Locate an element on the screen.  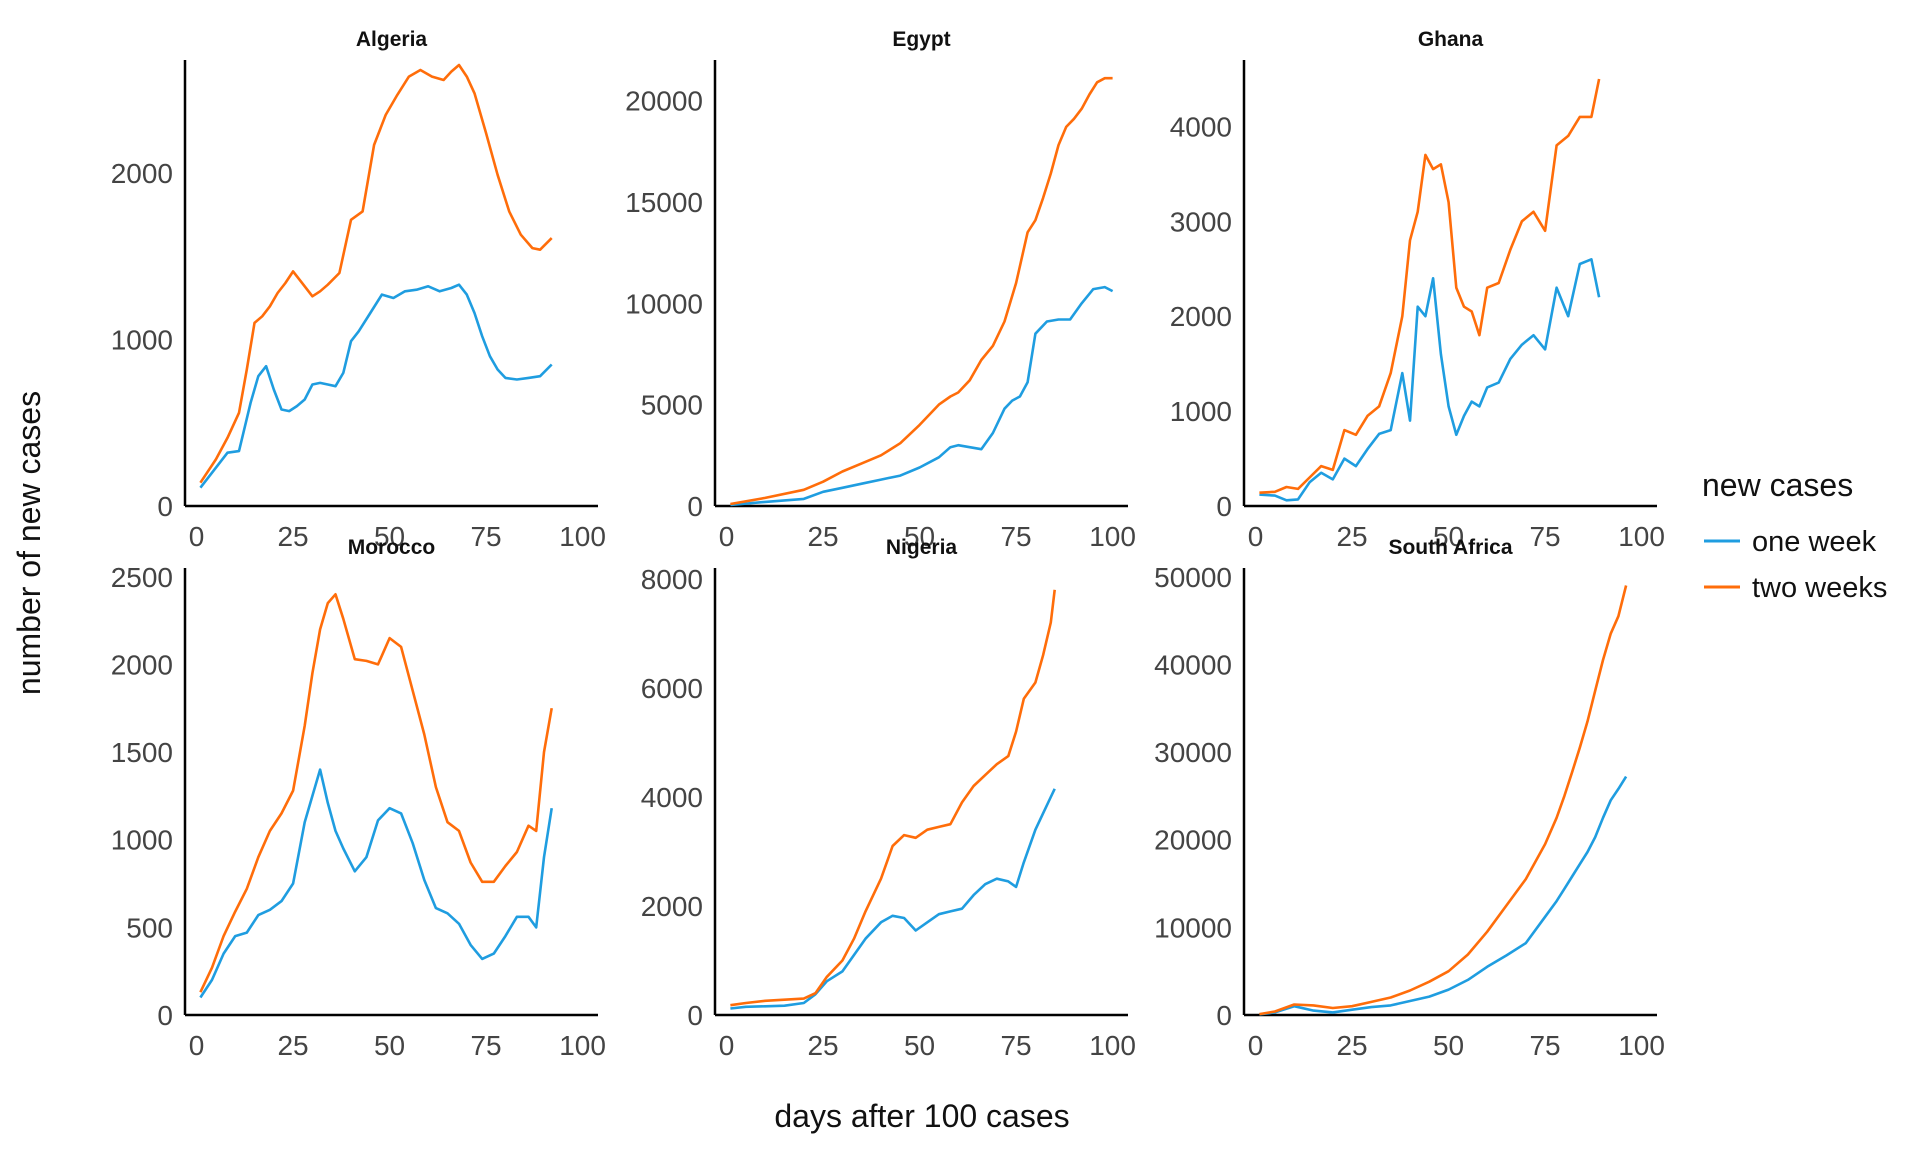
y-tick-label: 15000 is located at coordinates (664, 202).